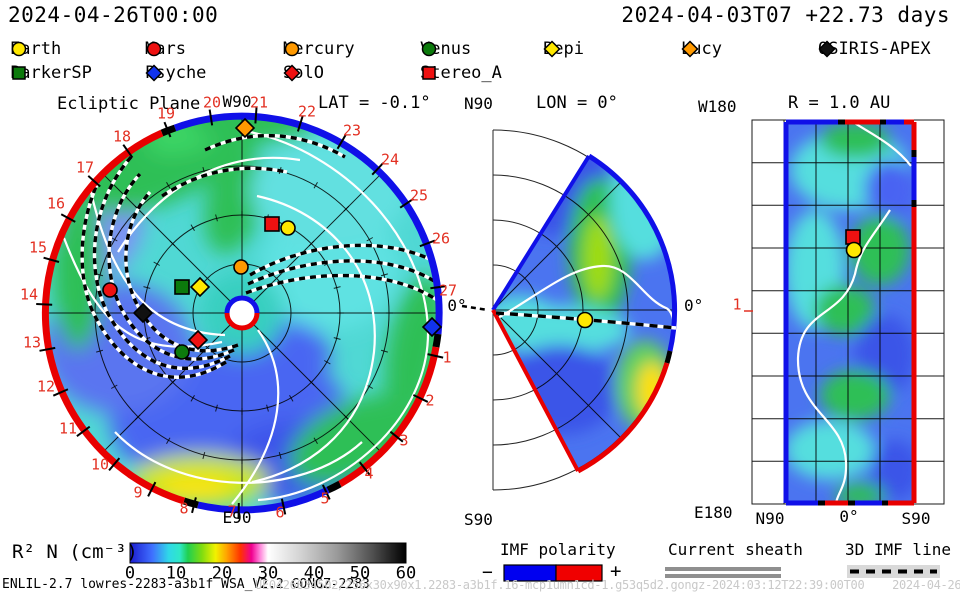 The image size is (960, 600). What do you see at coordinates (268, 553) in the screenshot?
I see `colorbar` at bounding box center [268, 553].